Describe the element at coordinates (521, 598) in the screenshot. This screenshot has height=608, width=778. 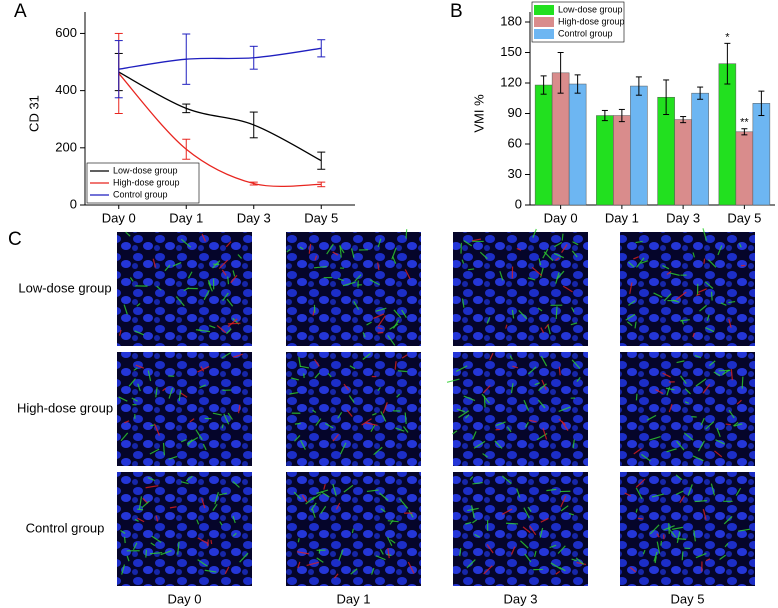
I see `column-label: Day 3` at that location.